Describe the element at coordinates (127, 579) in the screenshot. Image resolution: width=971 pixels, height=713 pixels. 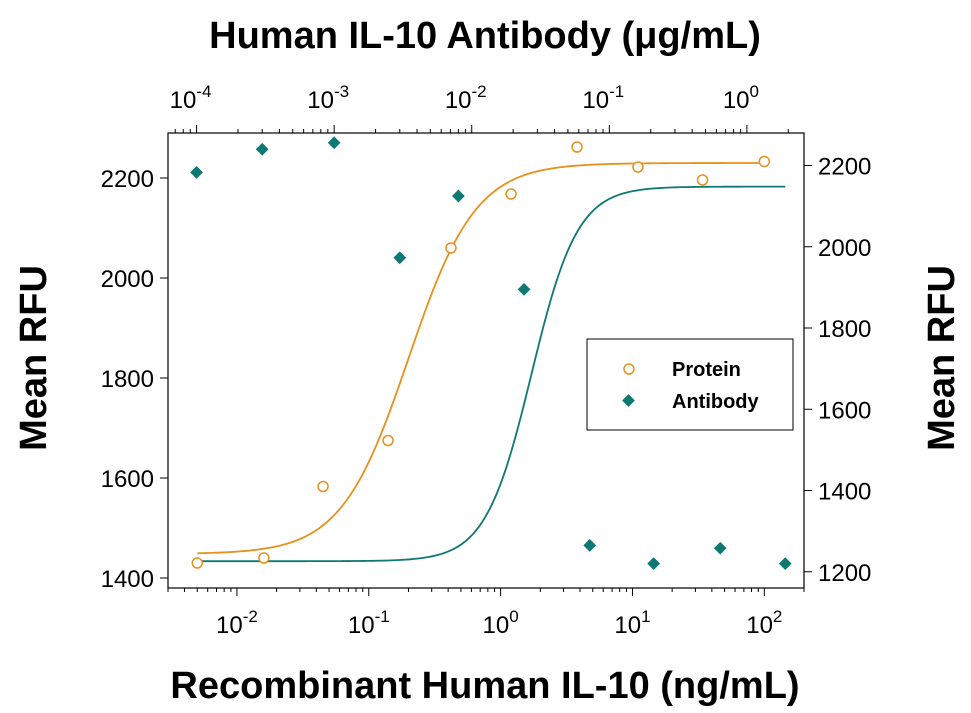
I see `y-left-tick-label: 1400` at that location.